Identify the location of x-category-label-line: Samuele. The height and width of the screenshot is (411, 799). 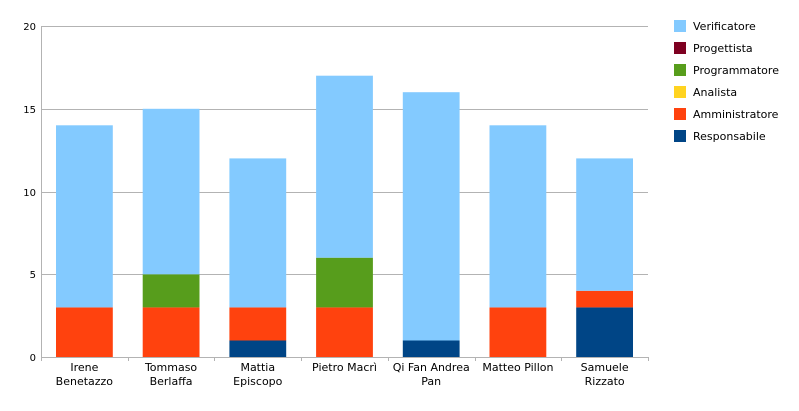
(605, 367).